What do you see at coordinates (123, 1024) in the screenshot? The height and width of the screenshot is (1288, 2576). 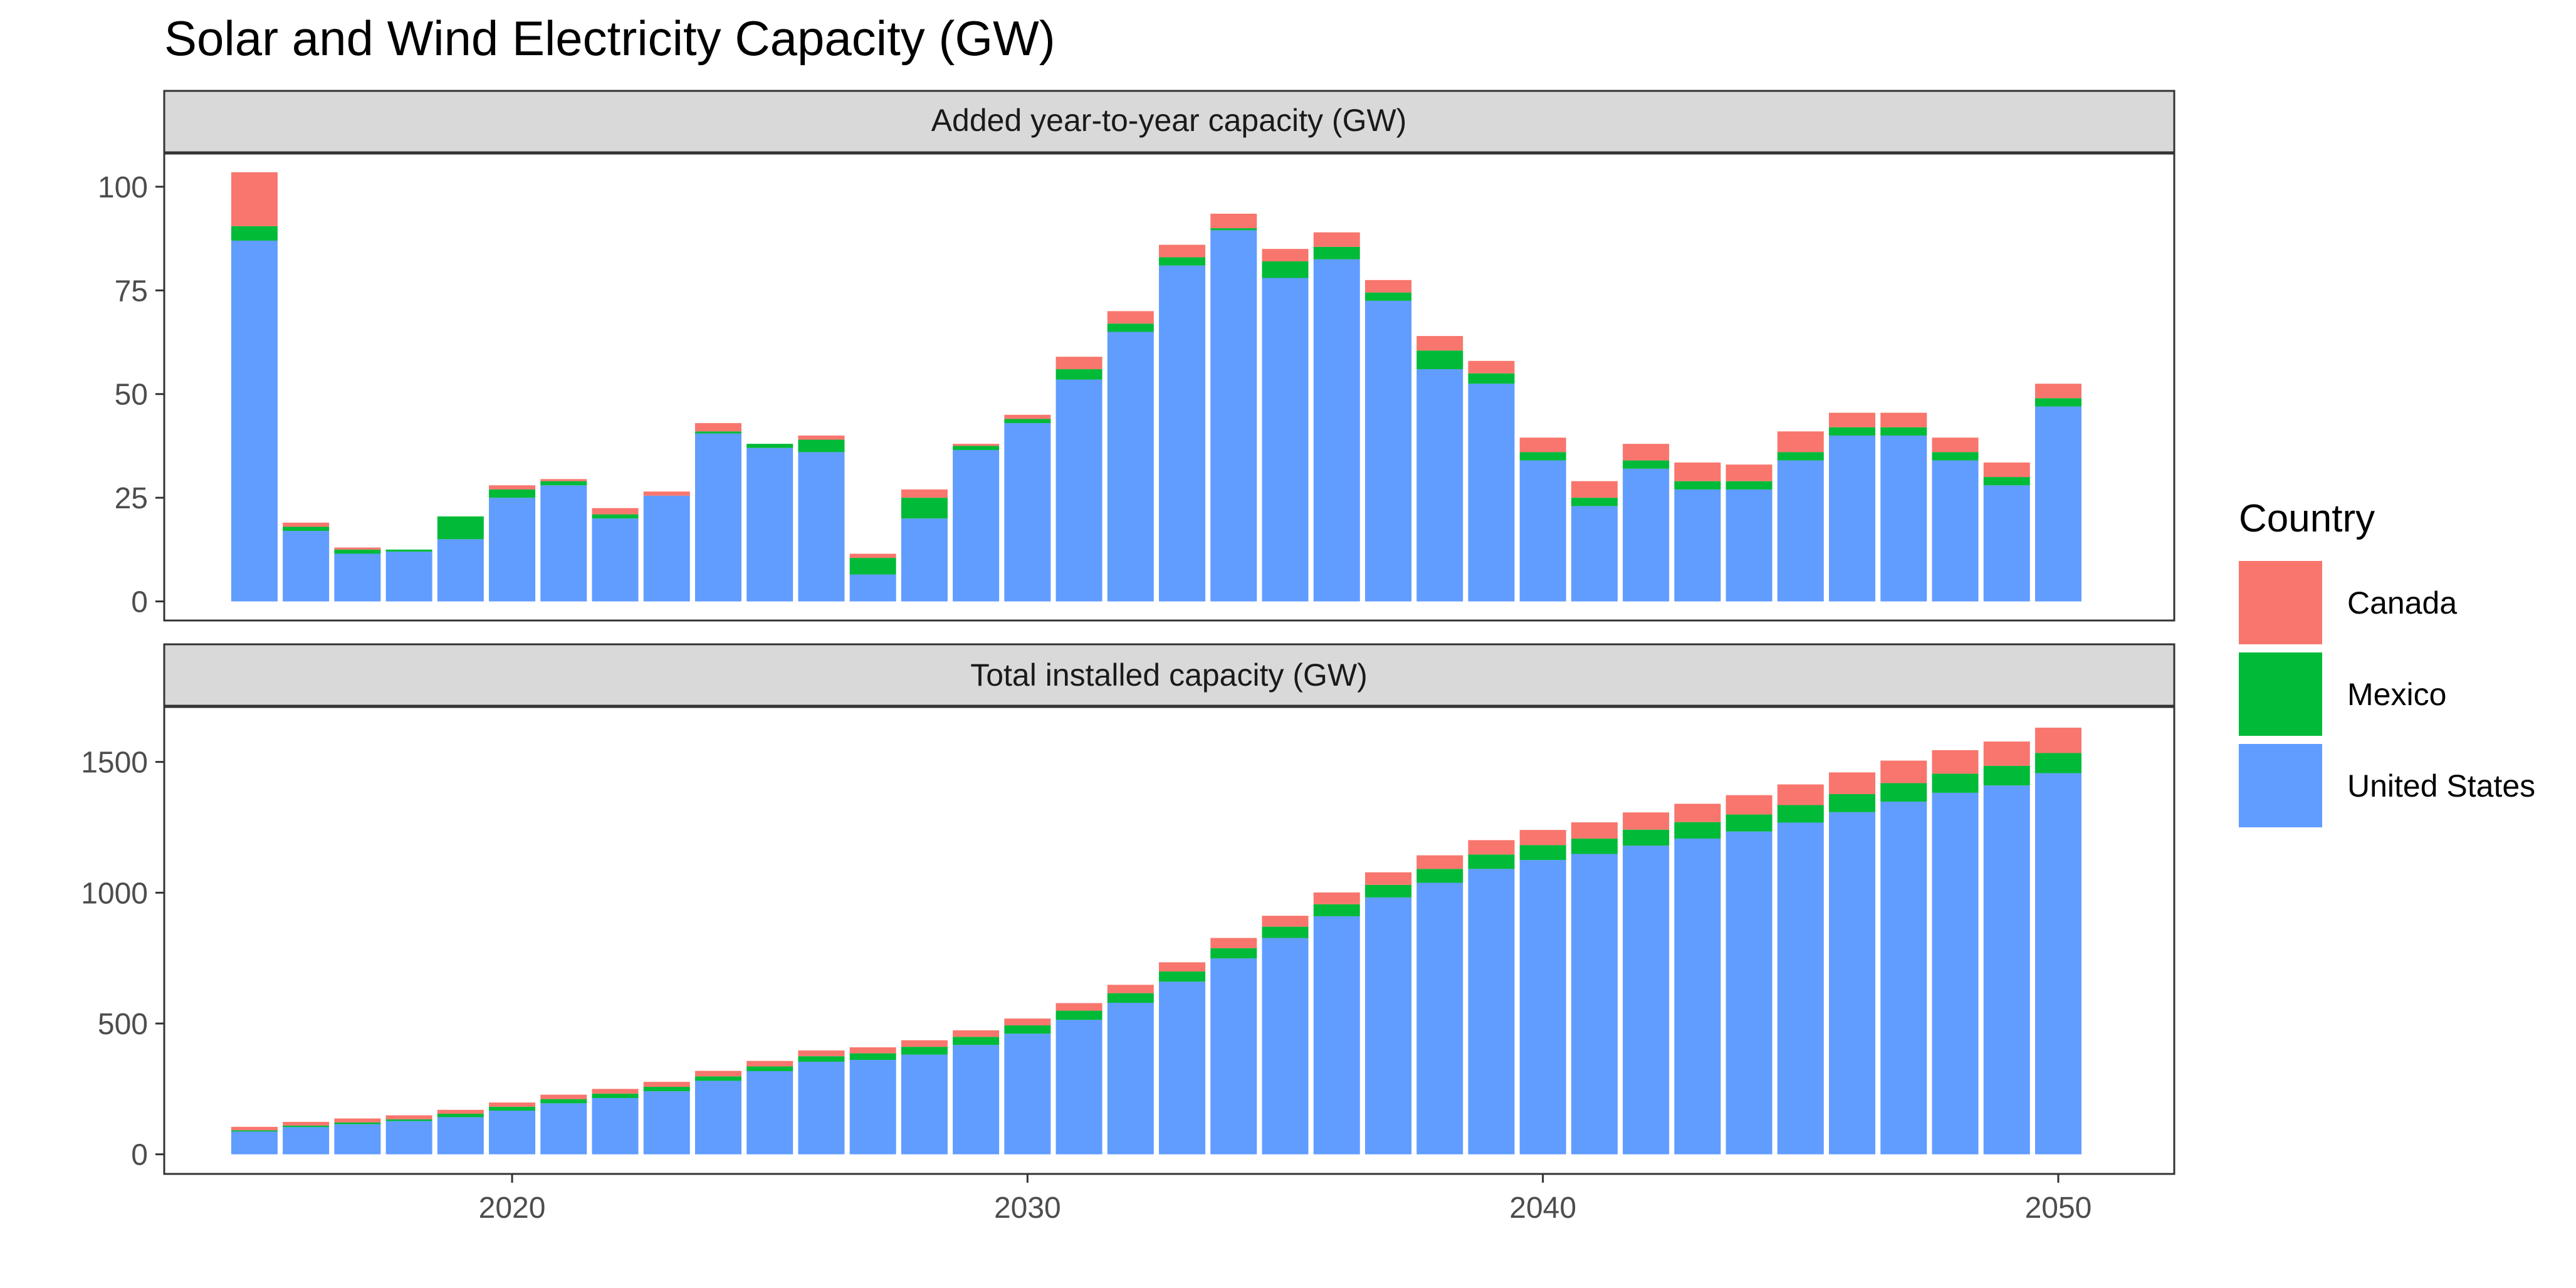 I see `y-tick-label: 500` at bounding box center [123, 1024].